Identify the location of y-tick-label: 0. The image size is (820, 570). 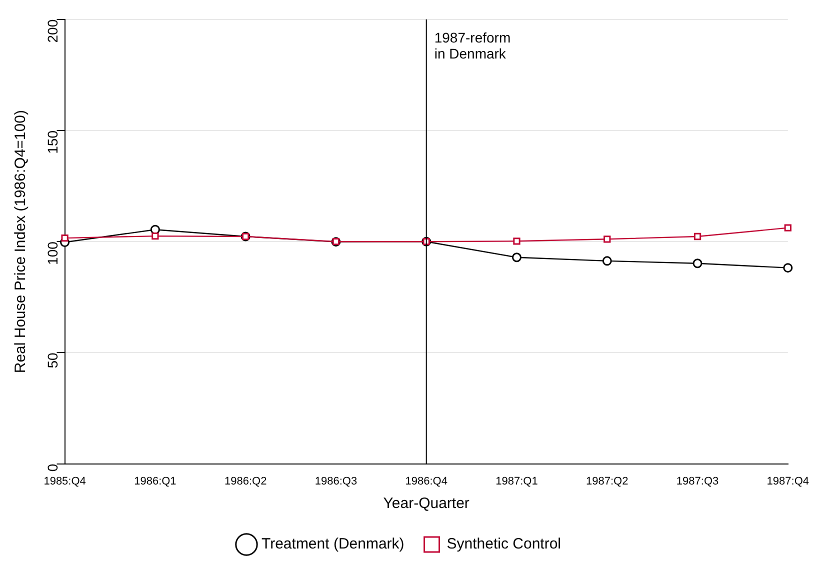
(52, 468).